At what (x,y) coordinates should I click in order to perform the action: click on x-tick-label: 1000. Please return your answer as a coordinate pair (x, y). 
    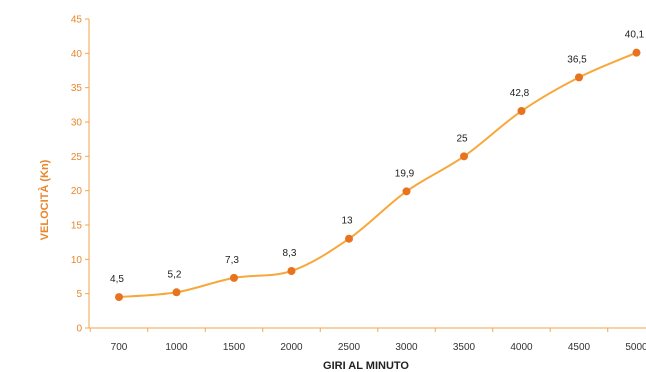
    Looking at the image, I should click on (176, 347).